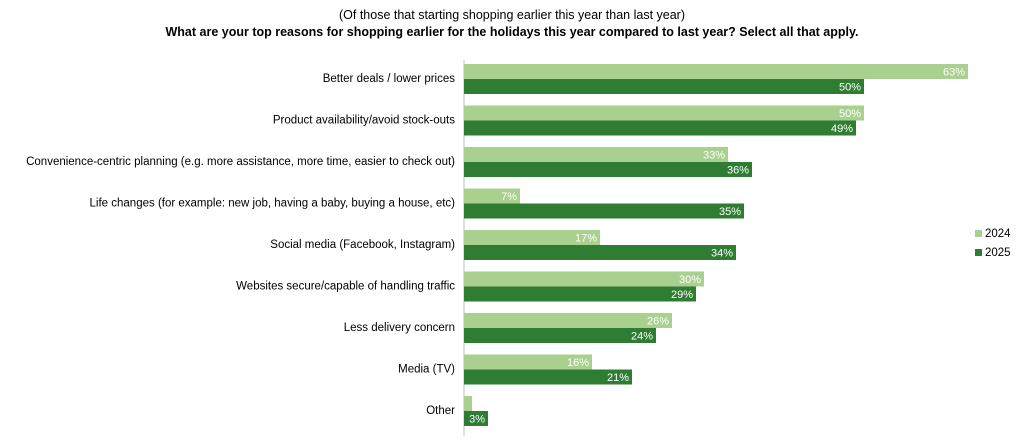 This screenshot has height=446, width=1024. I want to click on legend-swatch-2025, so click(978, 252).